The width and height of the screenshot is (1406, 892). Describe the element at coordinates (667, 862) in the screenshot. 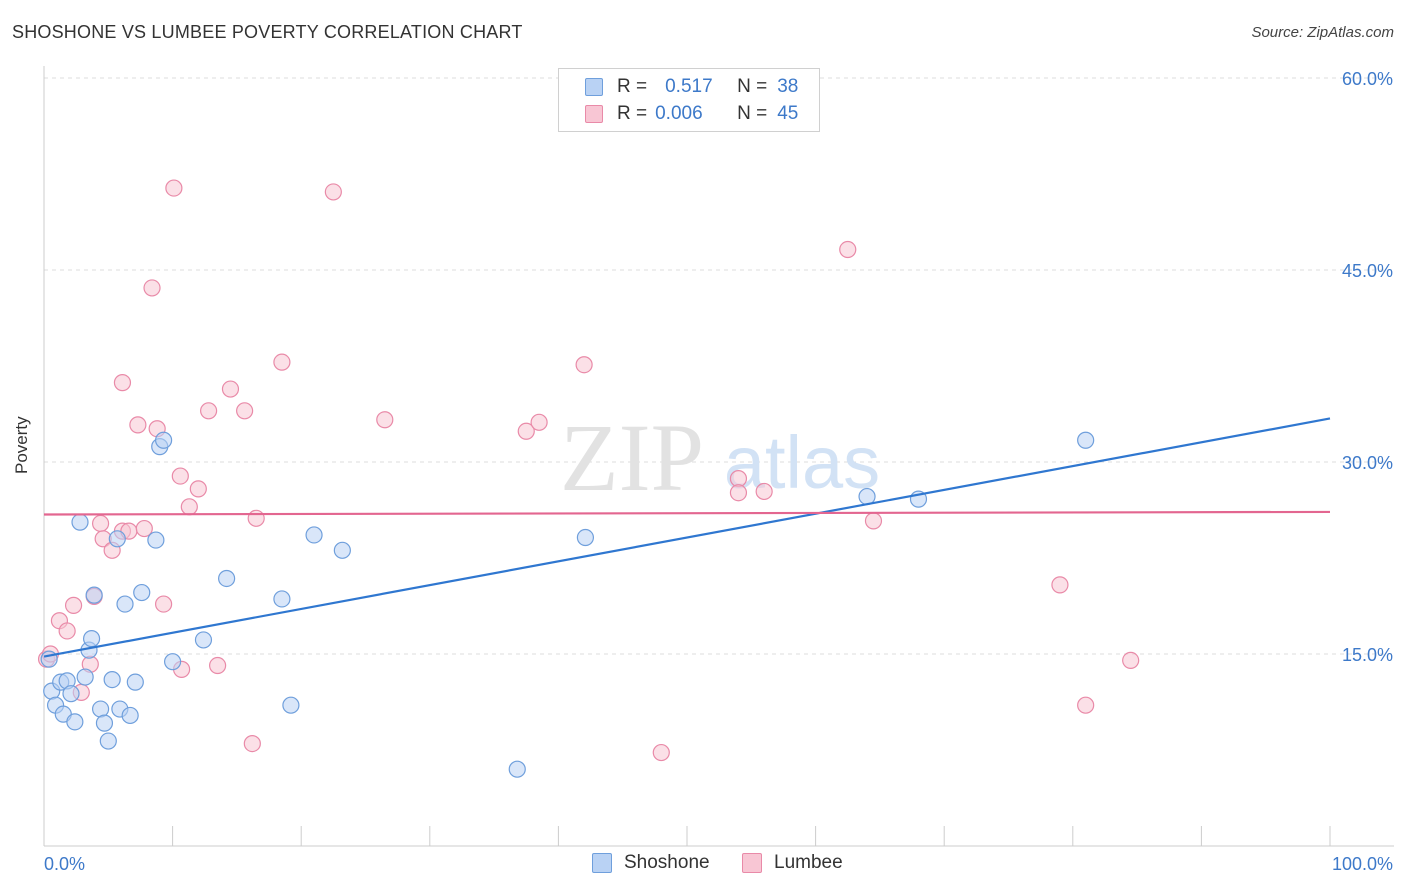

I see `legend-label-shoshone: Shoshone` at that location.